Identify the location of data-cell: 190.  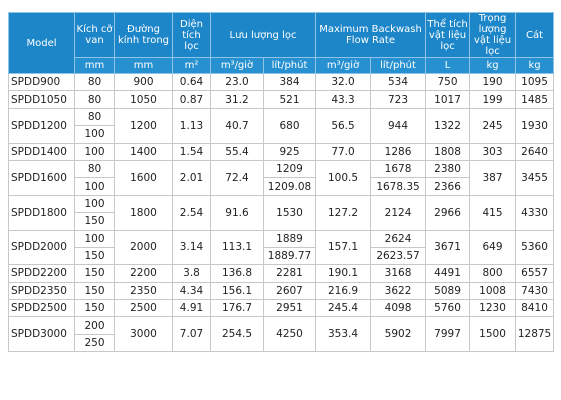
(493, 82).